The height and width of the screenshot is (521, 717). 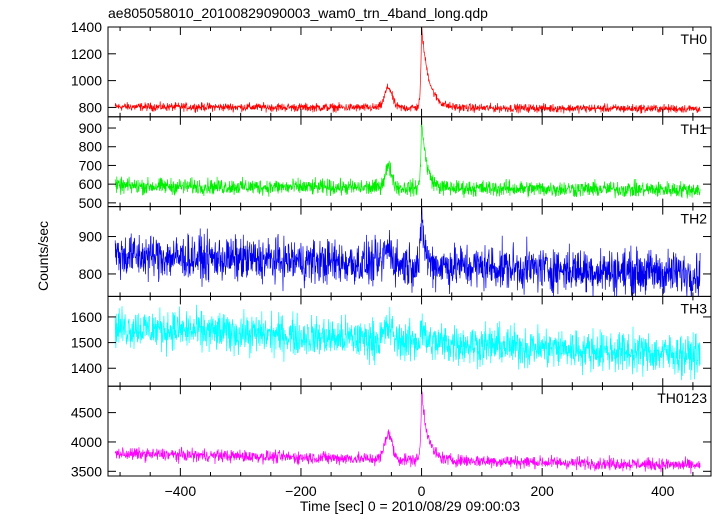 What do you see at coordinates (663, 491) in the screenshot?
I see `x-tick-label: 400` at bounding box center [663, 491].